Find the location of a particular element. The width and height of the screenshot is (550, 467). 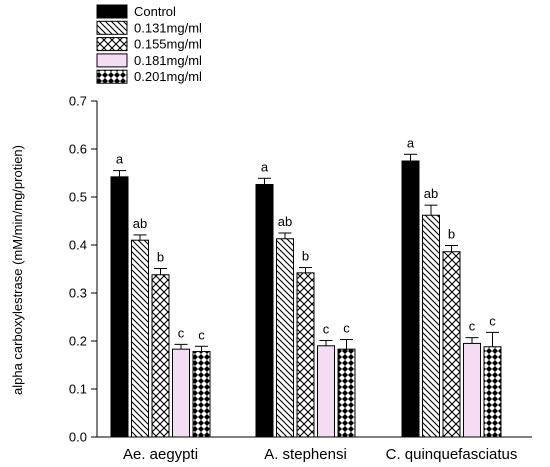

legend-label: Control is located at coordinates (155, 11).